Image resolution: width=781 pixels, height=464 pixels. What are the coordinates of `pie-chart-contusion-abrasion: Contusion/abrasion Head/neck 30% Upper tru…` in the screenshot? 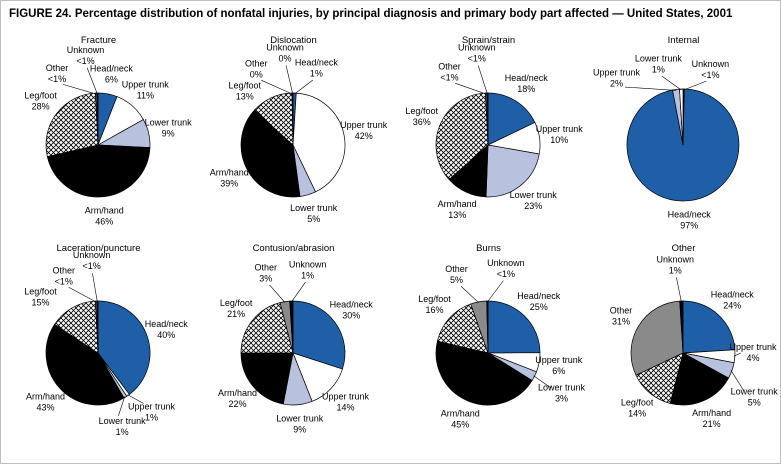 It's located at (293, 337).